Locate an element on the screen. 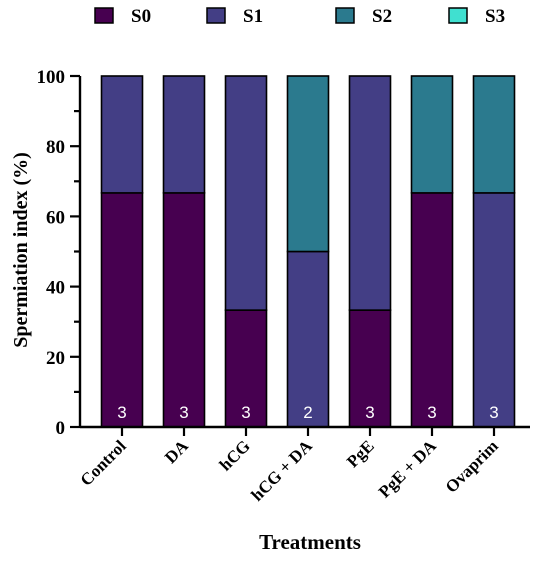 This screenshot has width=550, height=562. x-tick-label: DA is located at coordinates (176, 451).